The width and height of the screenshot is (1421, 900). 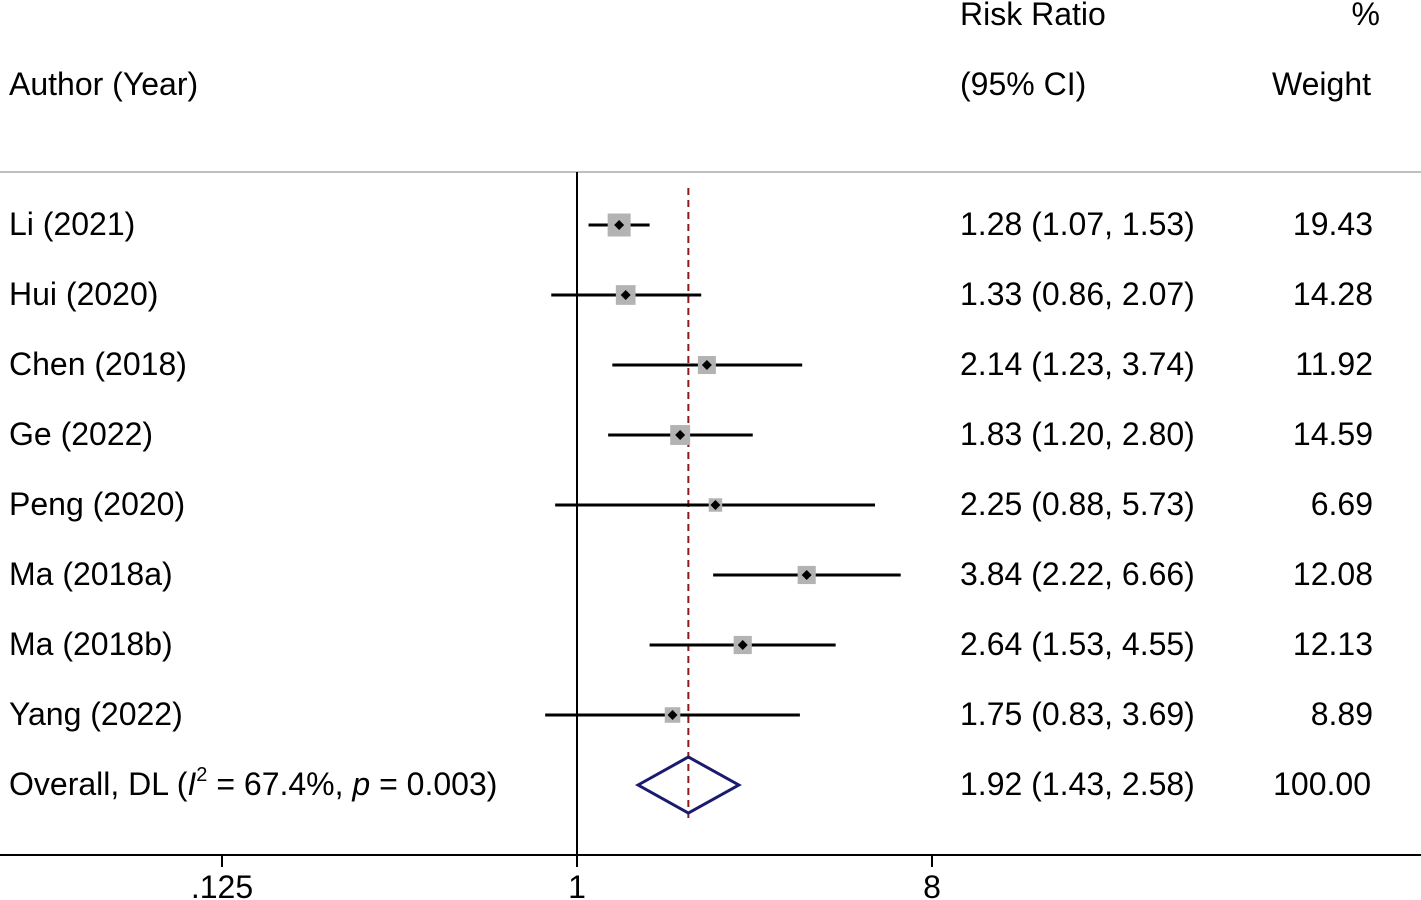 What do you see at coordinates (1077, 714) in the screenshot?
I see `study-ci-text: 1.75 (0.83, 3.69)` at bounding box center [1077, 714].